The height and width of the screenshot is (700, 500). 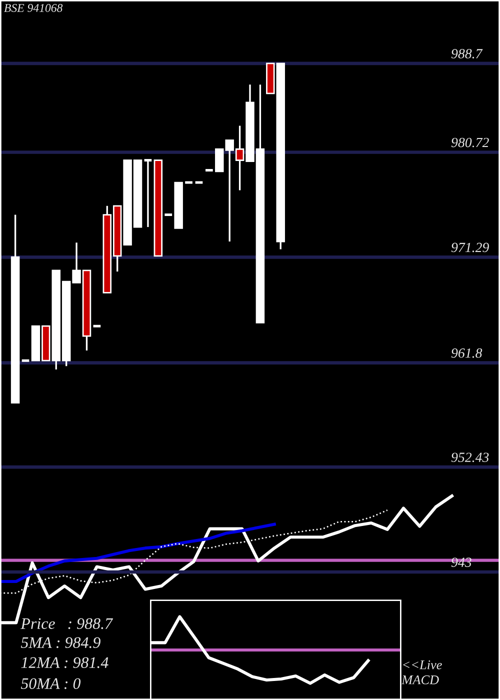 I want to click on y-tick-label: 961.8, so click(x=466, y=353).